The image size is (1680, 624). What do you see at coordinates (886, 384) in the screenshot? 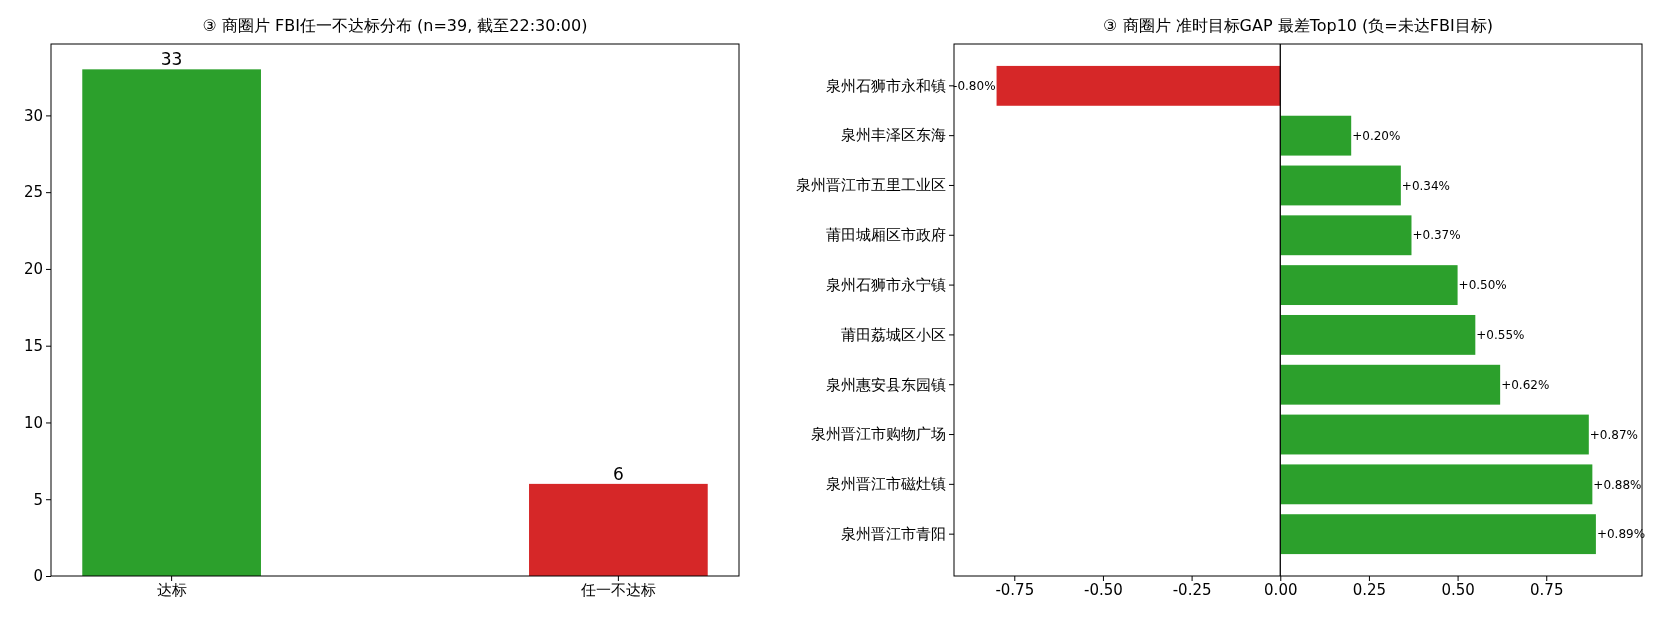
I see `y-tick-label: 泉州惠安县东园镇` at bounding box center [886, 384].